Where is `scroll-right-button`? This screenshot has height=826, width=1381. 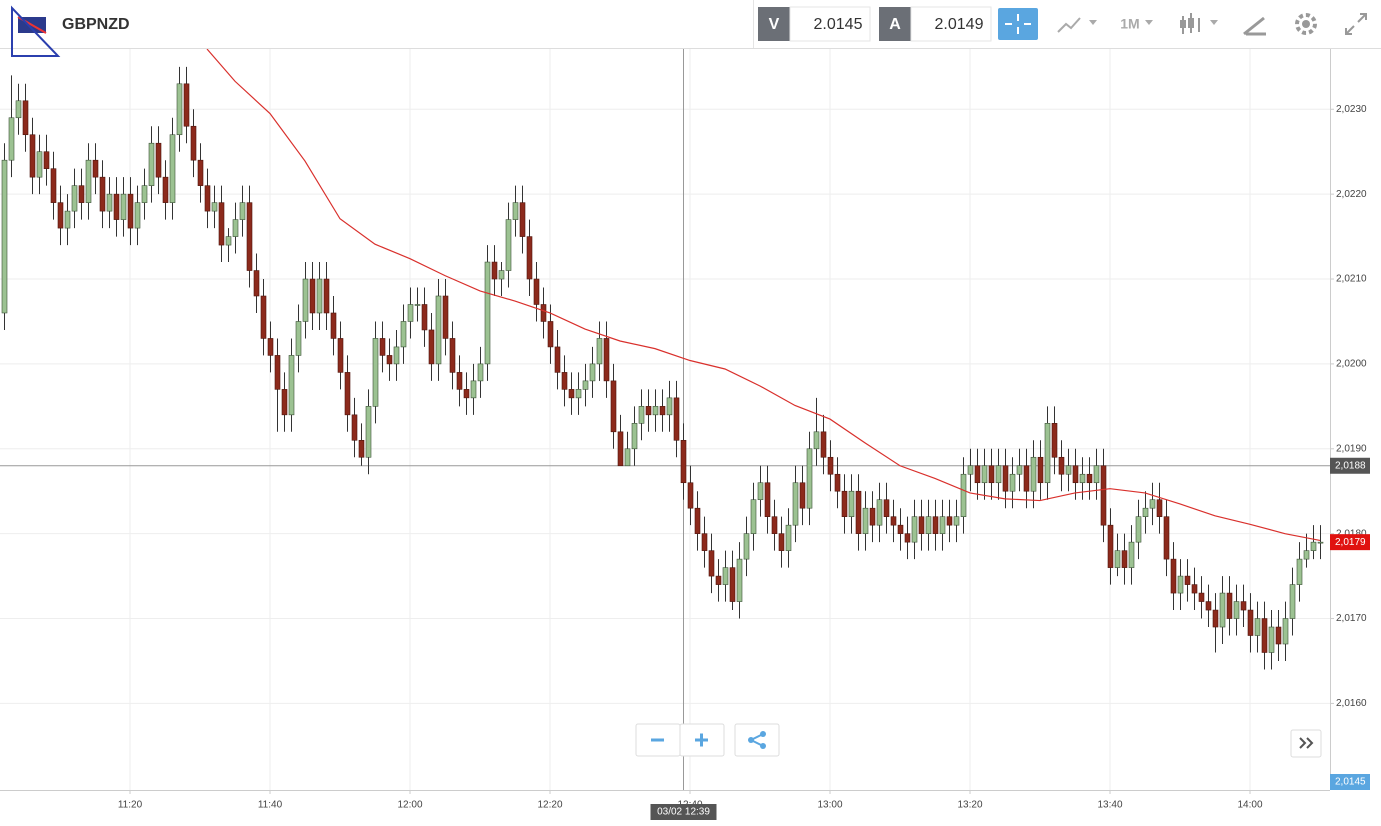 scroll-right-button is located at coordinates (1306, 743).